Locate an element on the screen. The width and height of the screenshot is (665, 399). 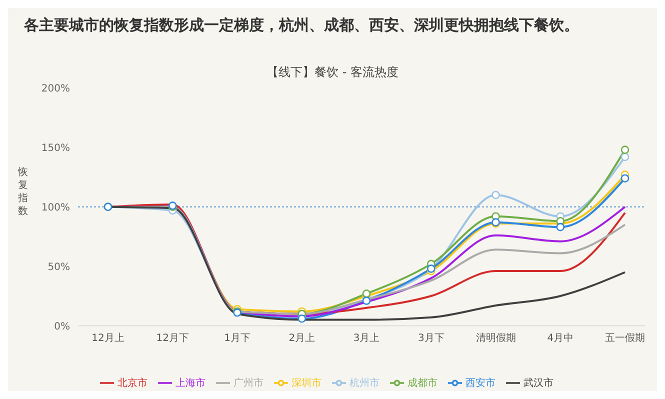
x-tick-label: 2月上 is located at coordinates (302, 338).